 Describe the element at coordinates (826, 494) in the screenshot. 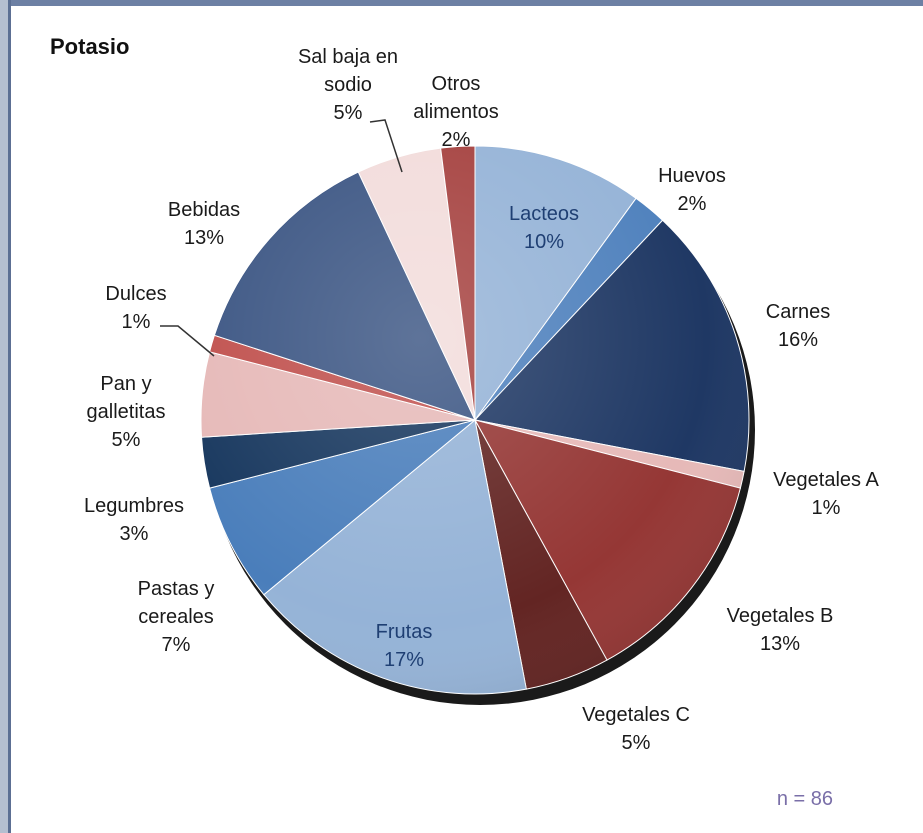

I see `label-vegetales-a: Vegetales A 1%` at that location.